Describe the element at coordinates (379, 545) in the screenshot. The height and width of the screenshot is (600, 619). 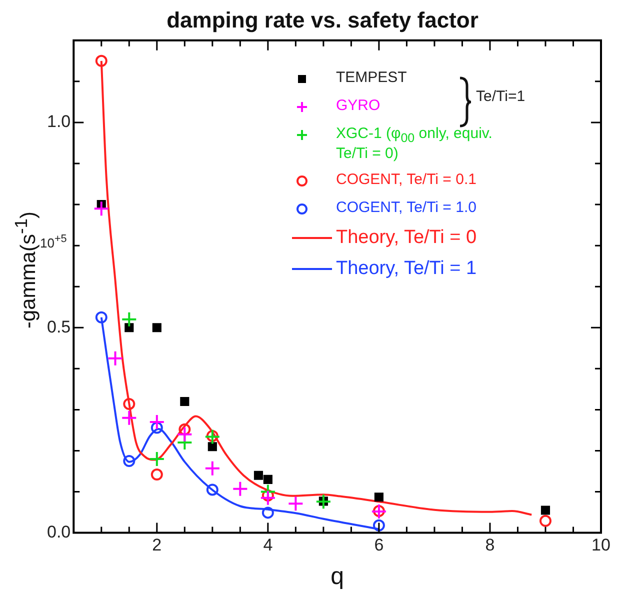
I see `x-tick-label: 6` at that location.